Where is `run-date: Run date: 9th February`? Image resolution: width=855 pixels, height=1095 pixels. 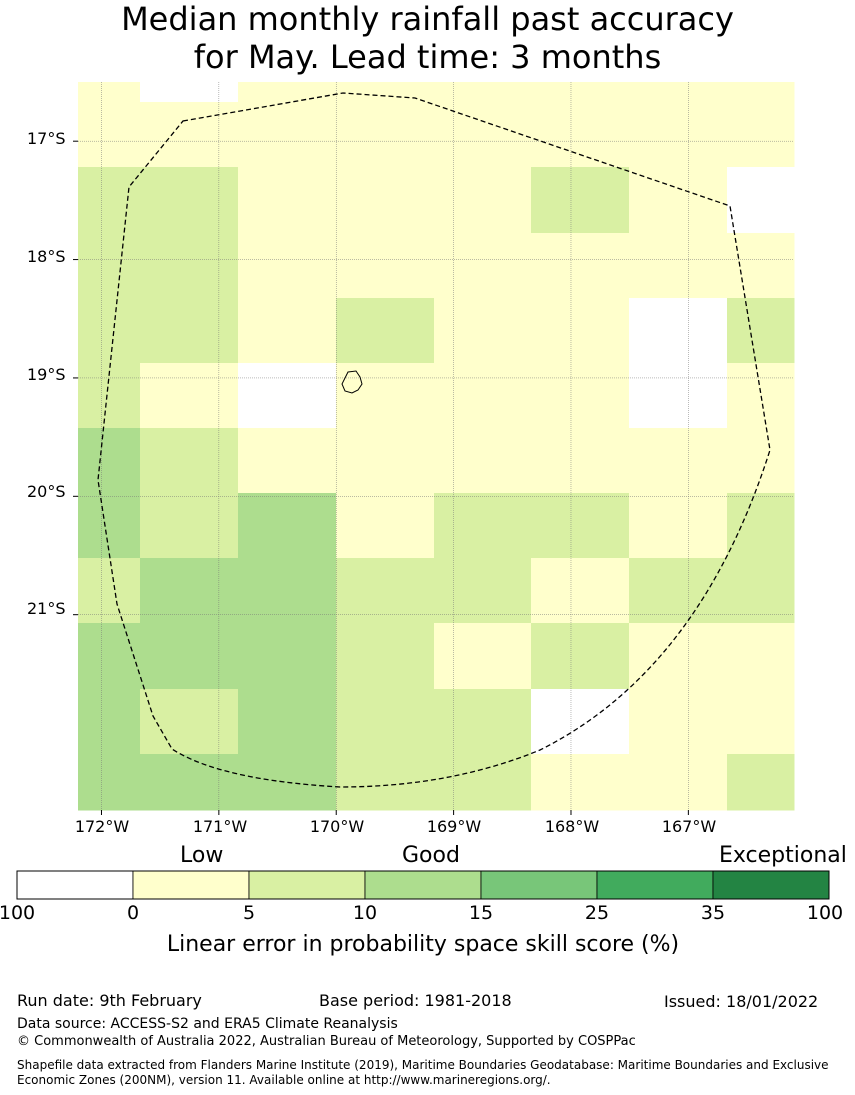
run-date: Run date: 9th February is located at coordinates (109, 1000).